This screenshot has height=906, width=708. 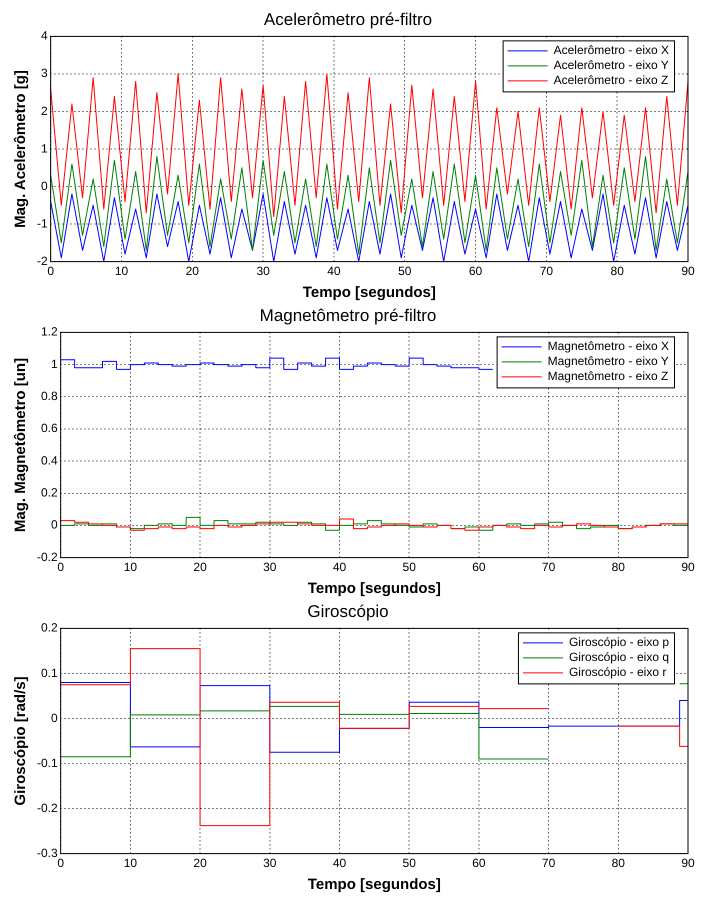 What do you see at coordinates (619, 657) in the screenshot?
I see `legend-label: Giroscópio - eixo q` at bounding box center [619, 657].